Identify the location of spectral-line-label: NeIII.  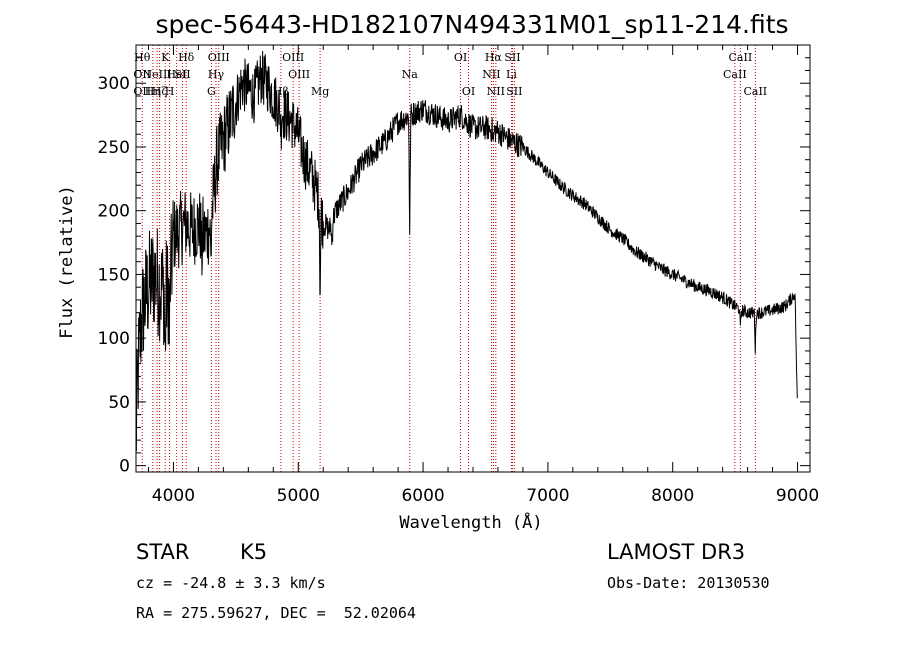
(157, 74).